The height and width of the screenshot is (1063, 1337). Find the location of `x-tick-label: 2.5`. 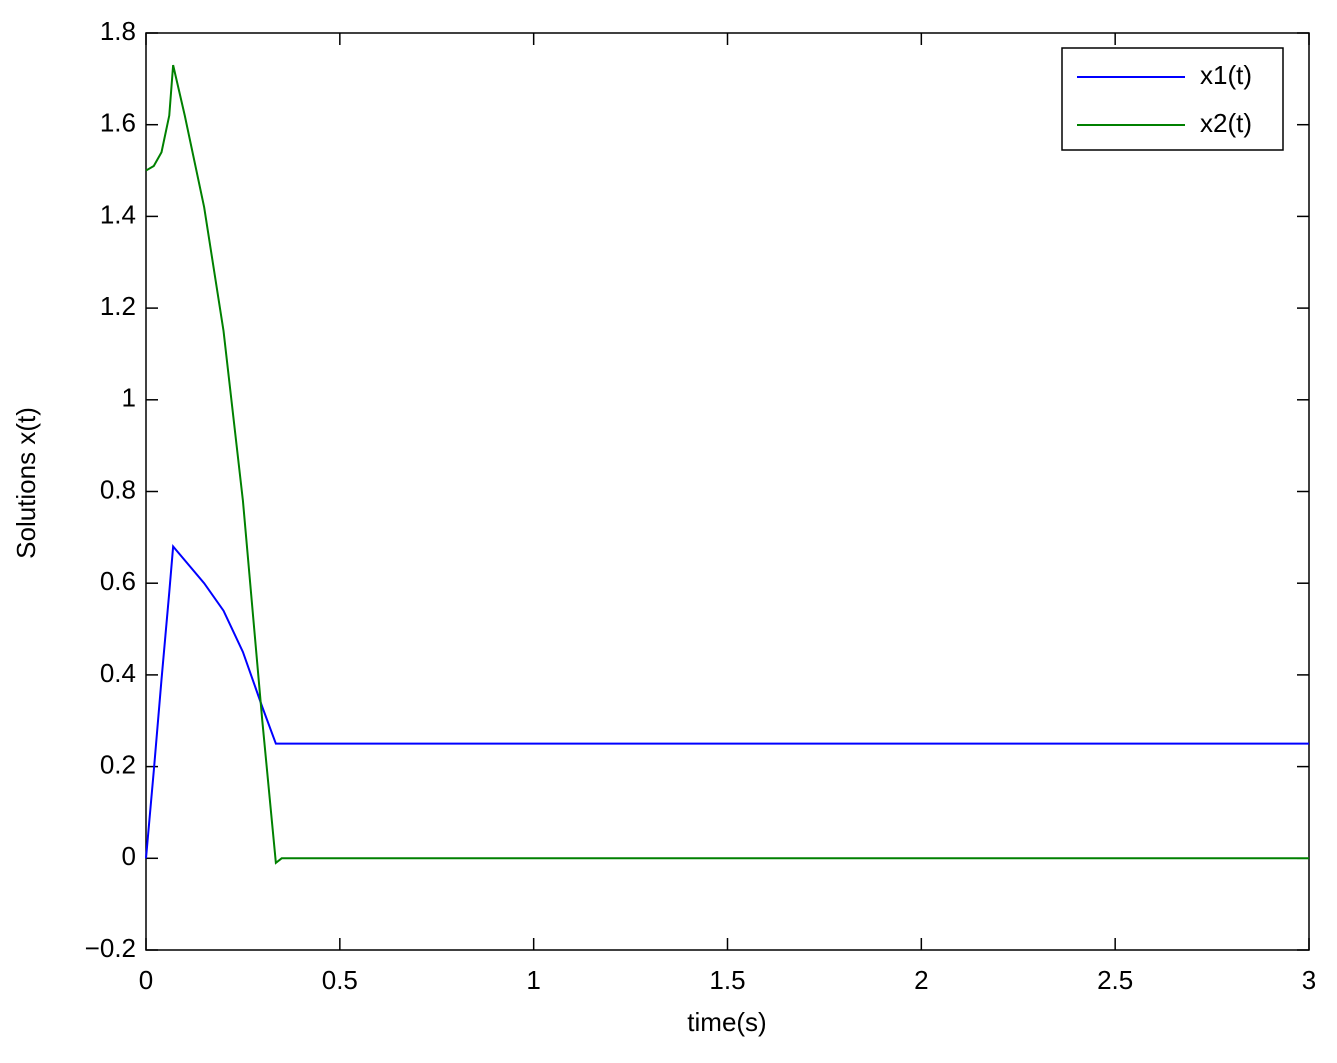

x-tick-label: 2.5 is located at coordinates (1115, 980).